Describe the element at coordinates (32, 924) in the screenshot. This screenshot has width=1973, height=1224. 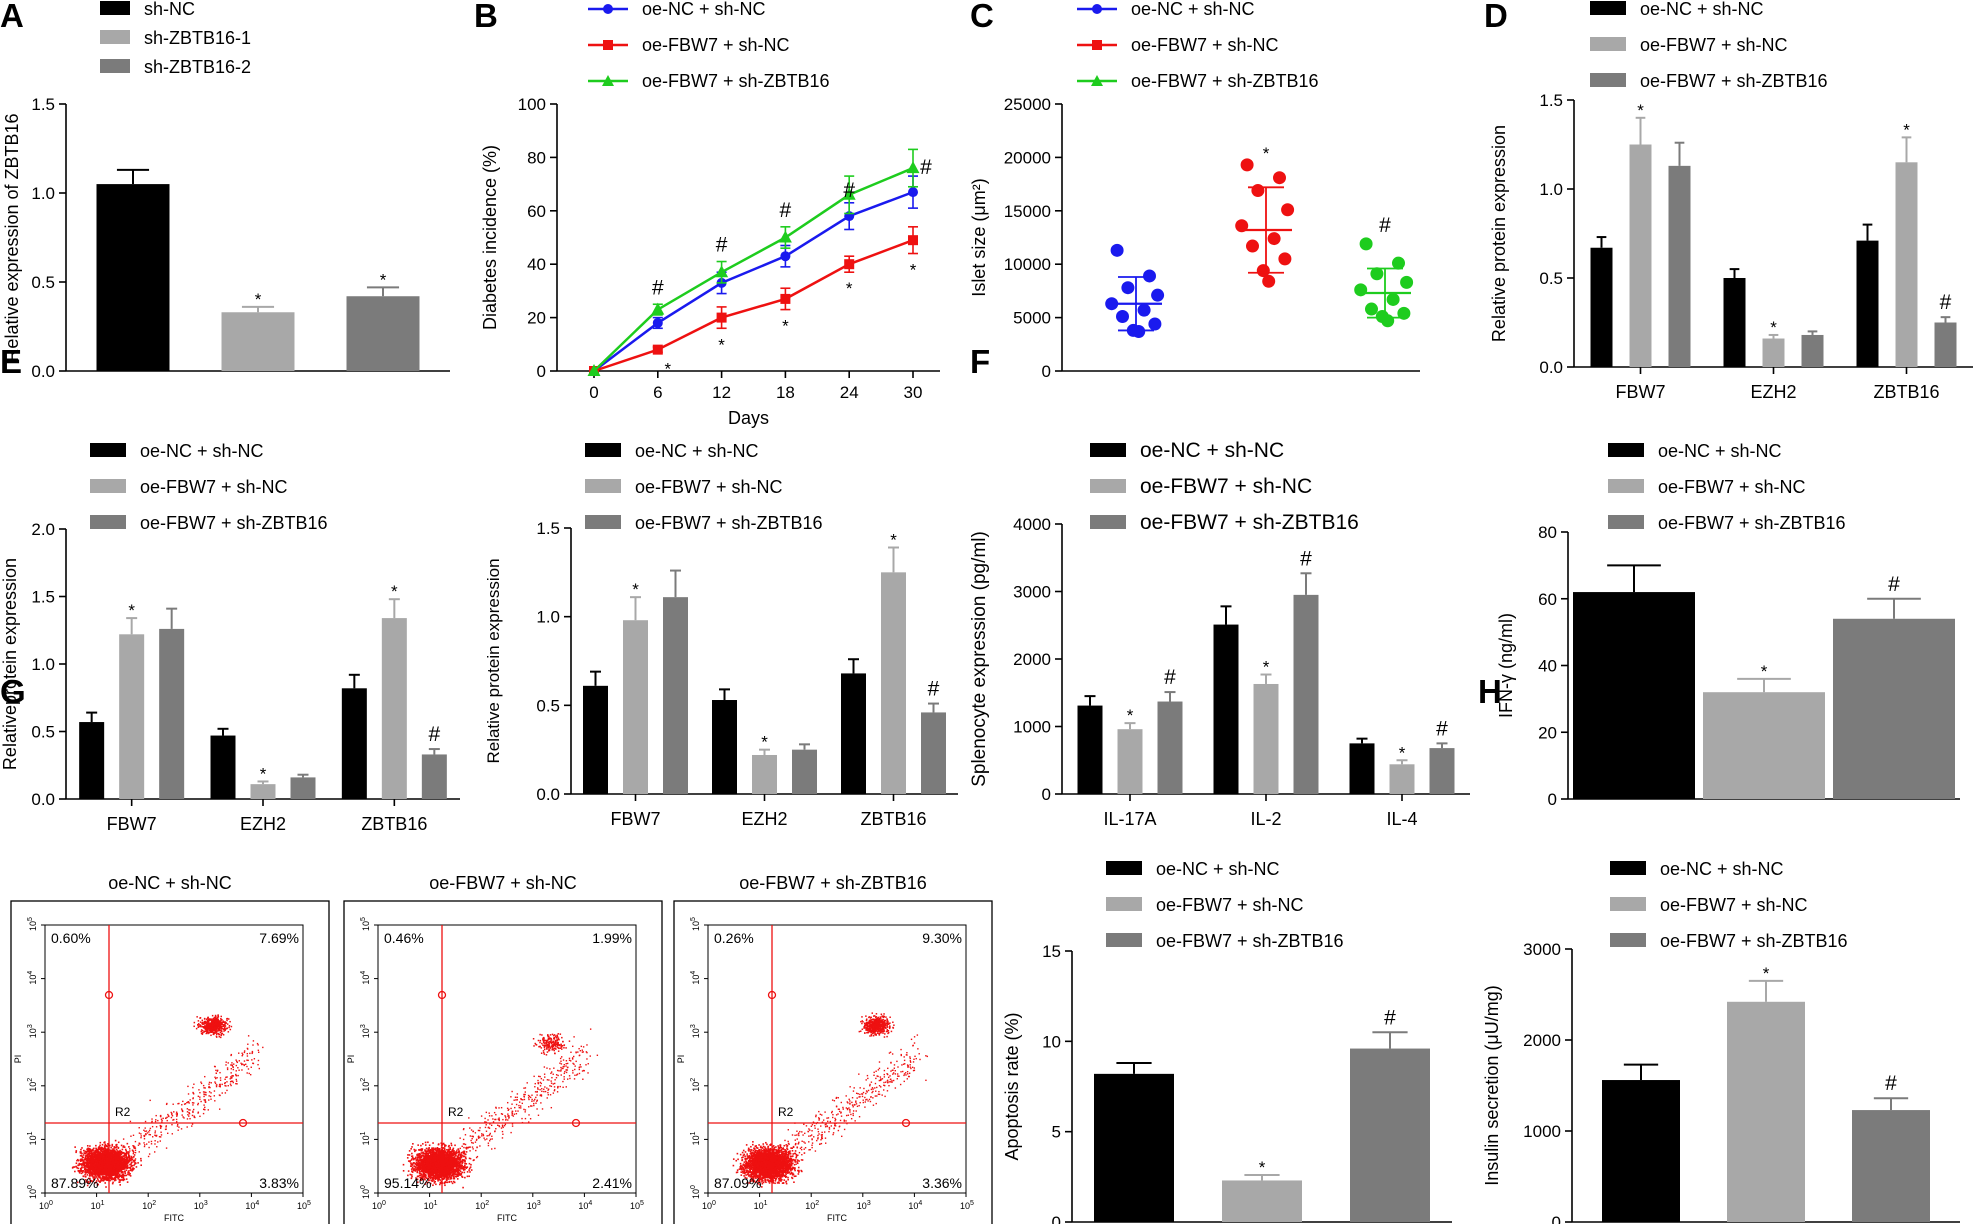
I see `flow-y-tick-label: 105` at that location.